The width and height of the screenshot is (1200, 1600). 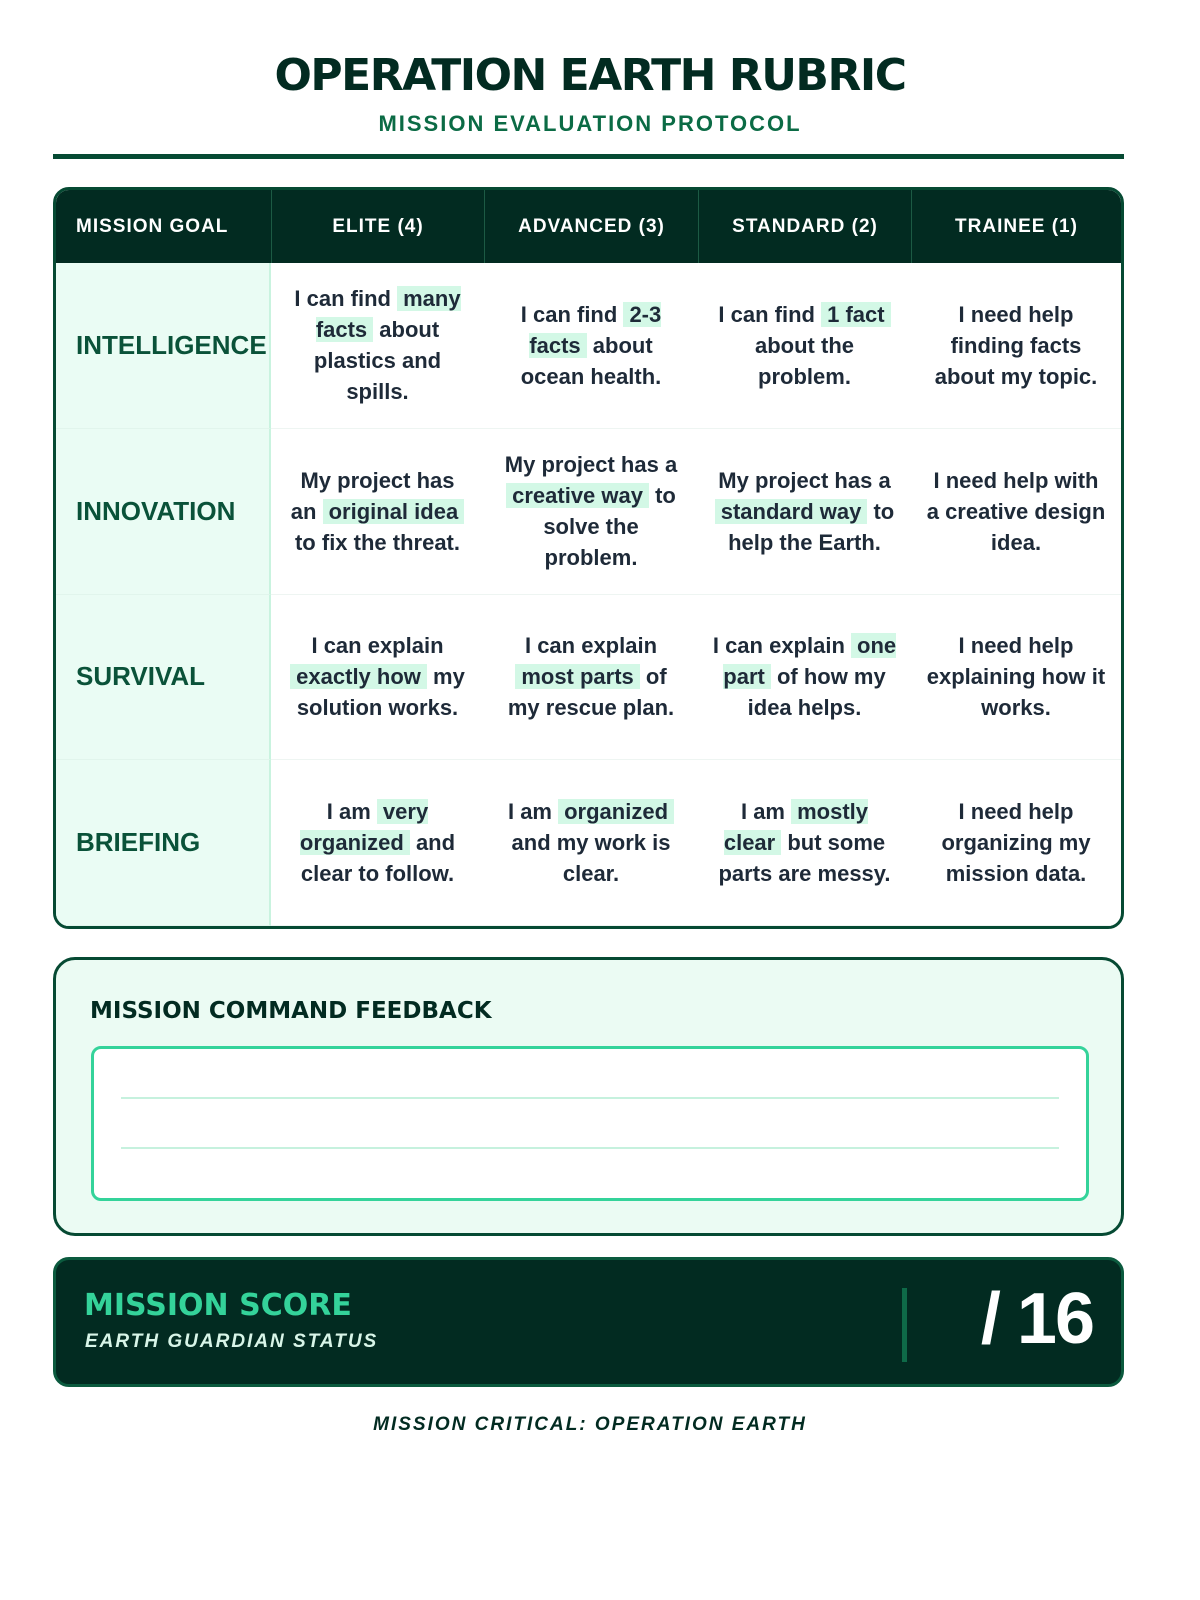 What do you see at coordinates (377, 226) in the screenshot?
I see `column-header: ELITE (4)` at bounding box center [377, 226].